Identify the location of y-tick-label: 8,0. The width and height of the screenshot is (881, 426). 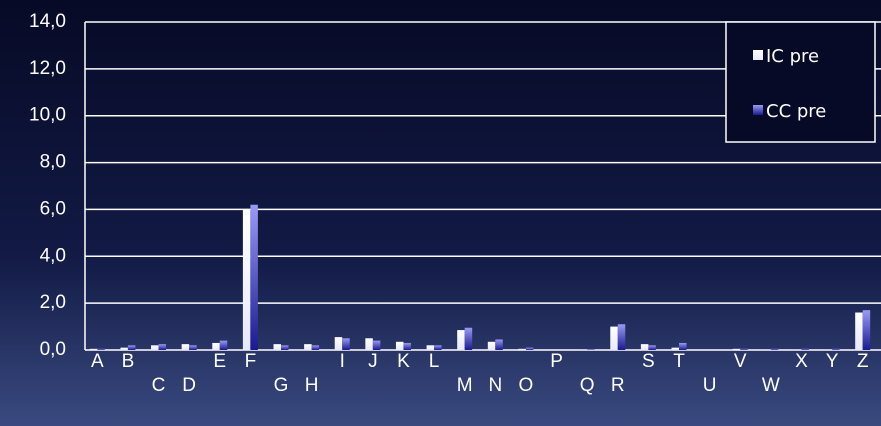
(53, 162).